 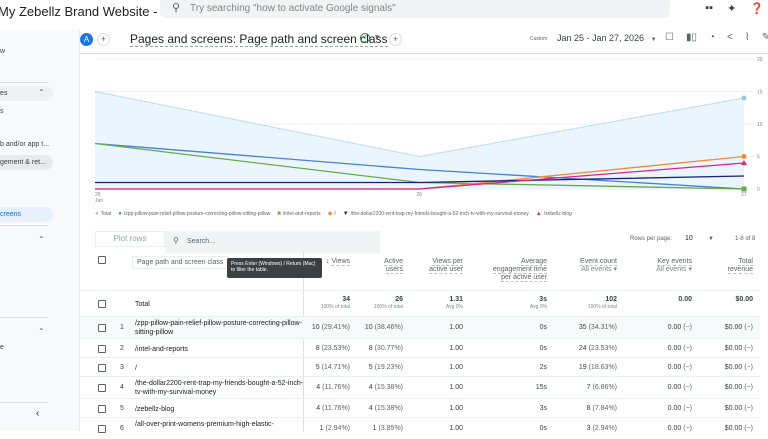 What do you see at coordinates (758, 158) in the screenshot?
I see `y-tick-label: 5` at bounding box center [758, 158].